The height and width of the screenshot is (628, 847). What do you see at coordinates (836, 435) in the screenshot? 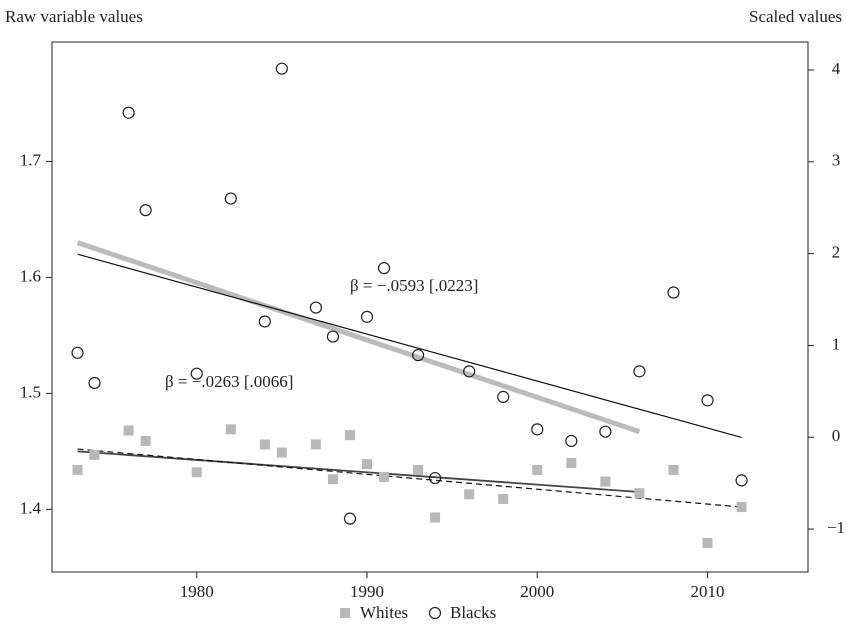
I see `y2-tick-label: 0` at bounding box center [836, 435].